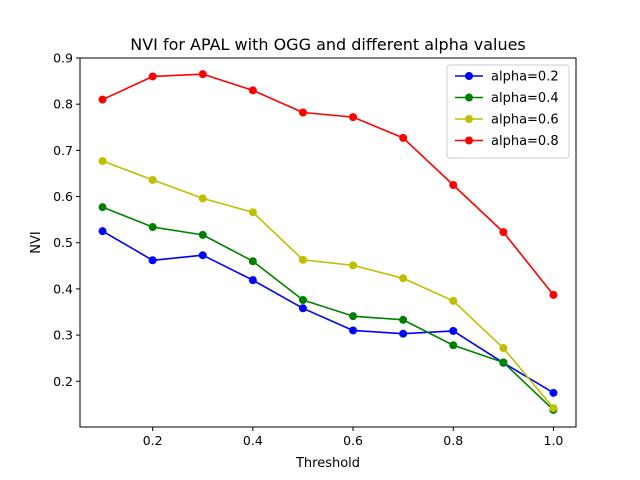  I want to click on legend-label: alpha=0.2, so click(525, 77).